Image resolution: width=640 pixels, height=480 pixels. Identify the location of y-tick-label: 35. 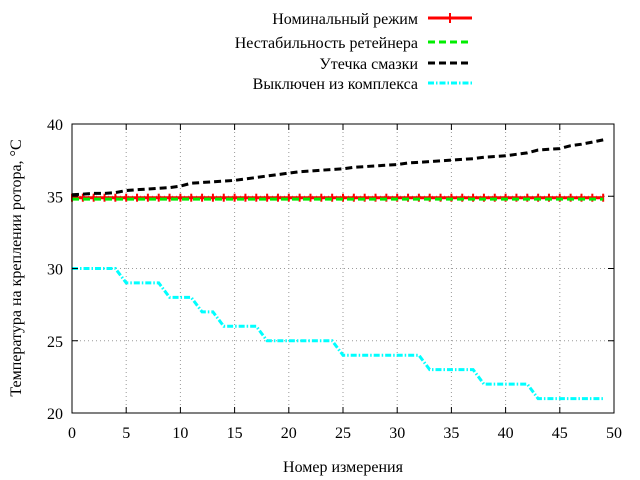
(55, 197).